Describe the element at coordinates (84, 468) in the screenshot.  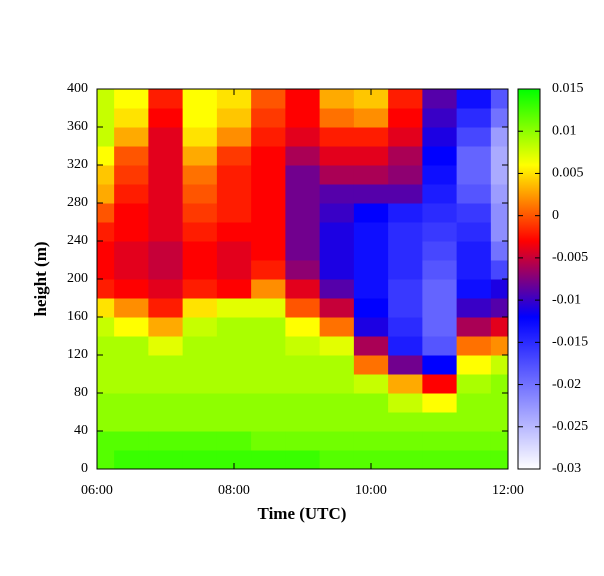
I see `y-tick-label: 0` at that location.